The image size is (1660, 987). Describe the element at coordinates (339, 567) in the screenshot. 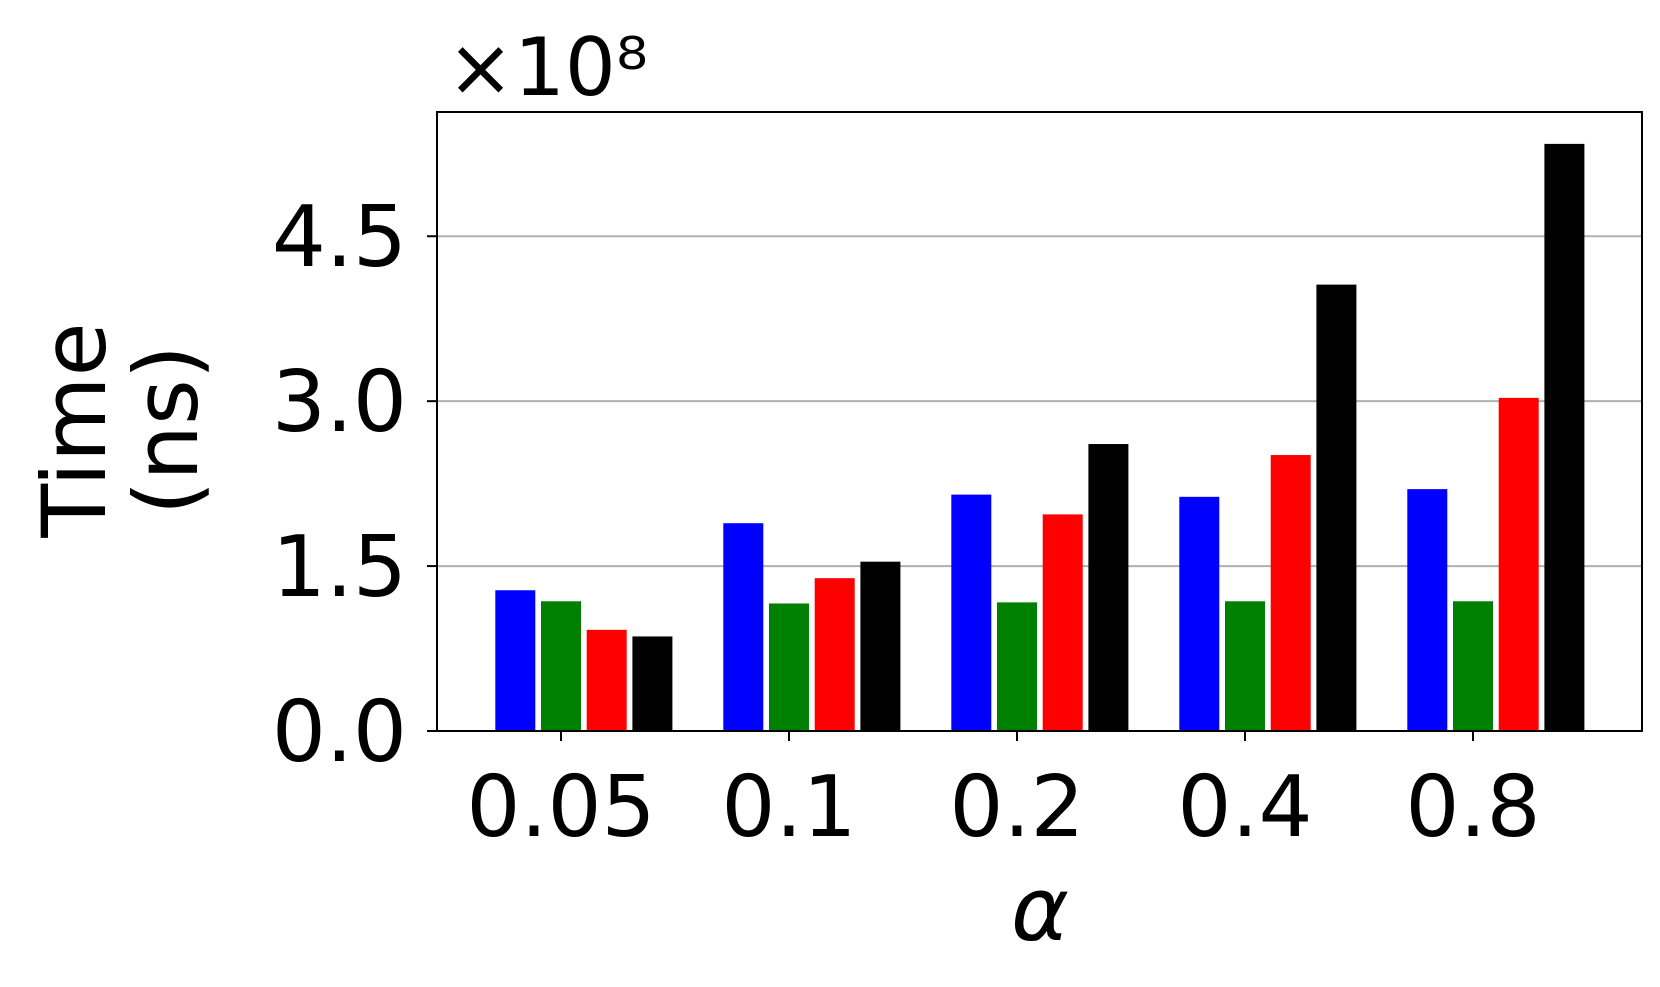

I see `y-tick-label: 1.5` at that location.